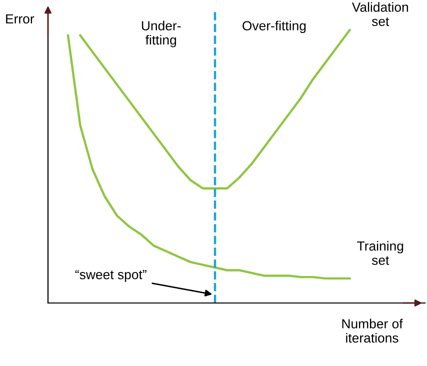 This screenshot has height=366, width=427. What do you see at coordinates (161, 34) in the screenshot?
I see `annotation: Under- fitting` at bounding box center [161, 34].